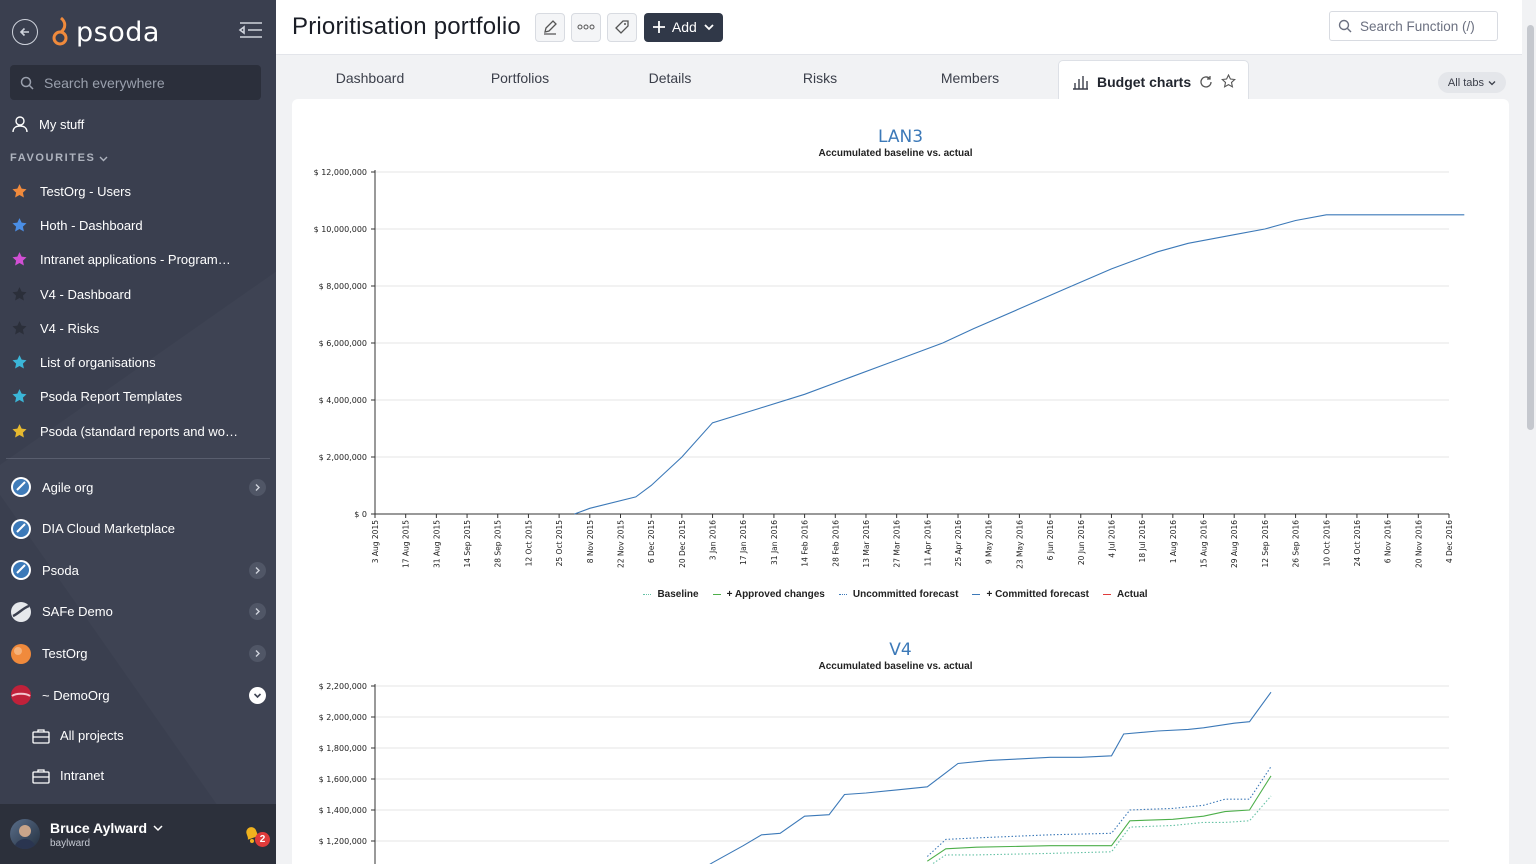  I want to click on favourite-label: Hoth - Dashboard, so click(91, 225).